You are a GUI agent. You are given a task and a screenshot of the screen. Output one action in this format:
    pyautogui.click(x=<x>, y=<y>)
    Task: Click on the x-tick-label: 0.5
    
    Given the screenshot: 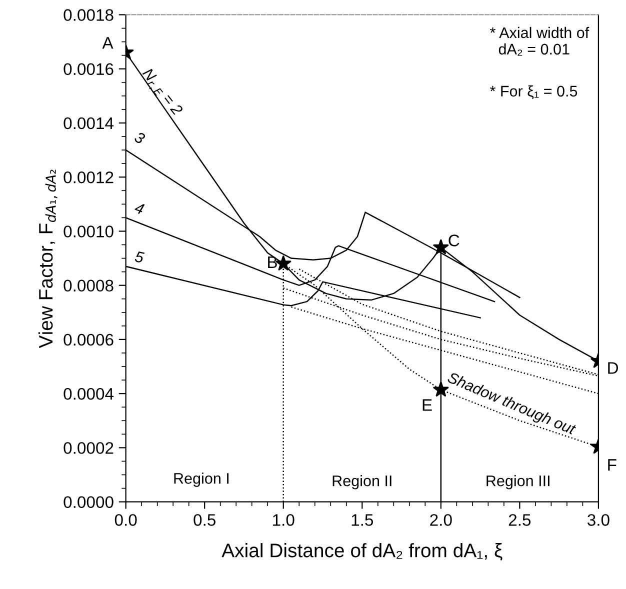 What is the action you would take?
    pyautogui.click(x=205, y=520)
    